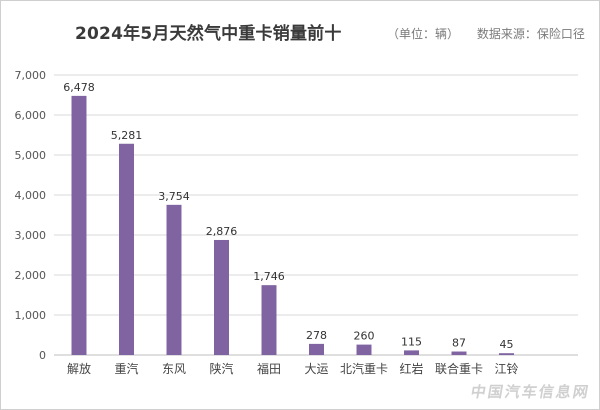 Image resolution: width=600 pixels, height=410 pixels. I want to click on data-label: 115, so click(411, 341).